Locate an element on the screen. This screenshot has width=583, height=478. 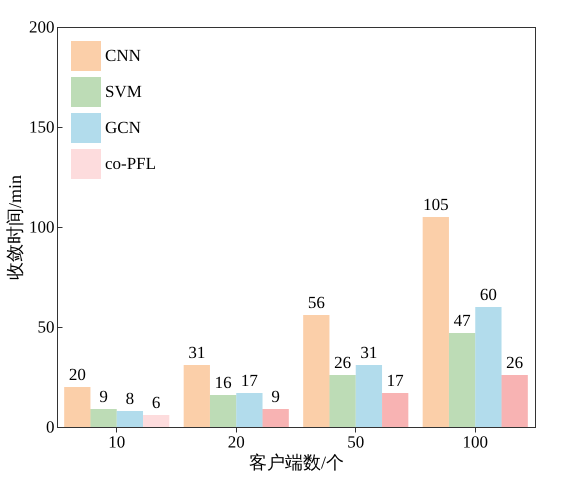
x-tick-label: 100 is located at coordinates (475, 442).